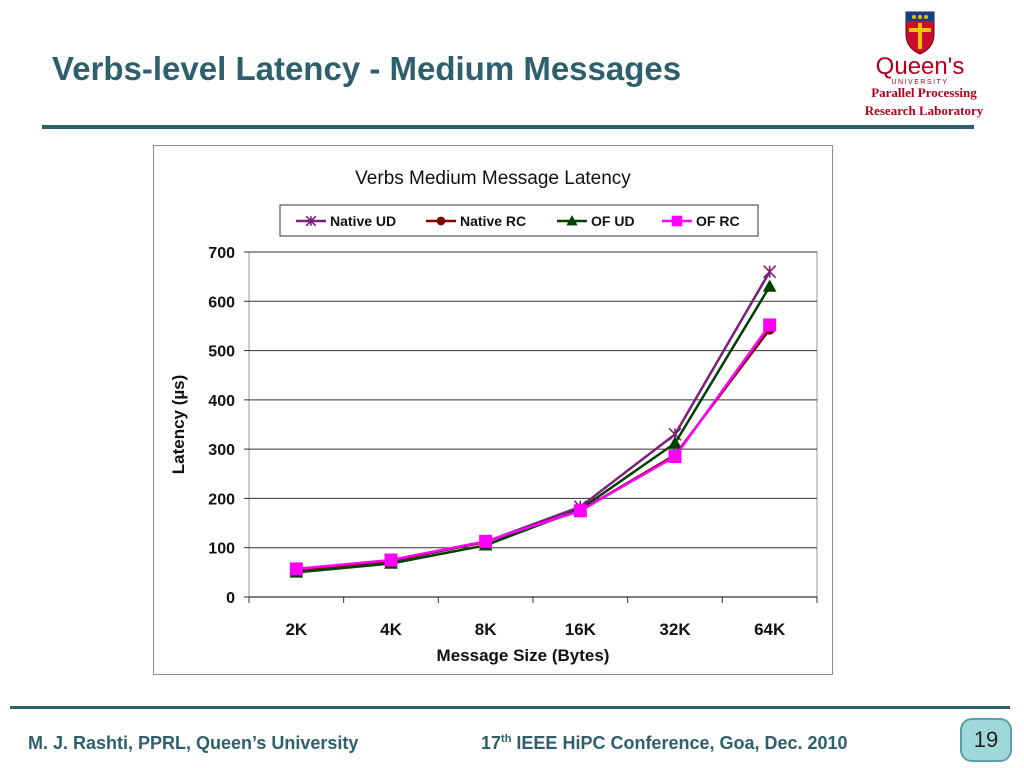  Describe the element at coordinates (924, 102) in the screenshot. I see `lab-name: Parallel Processing Research Laboratory` at that location.